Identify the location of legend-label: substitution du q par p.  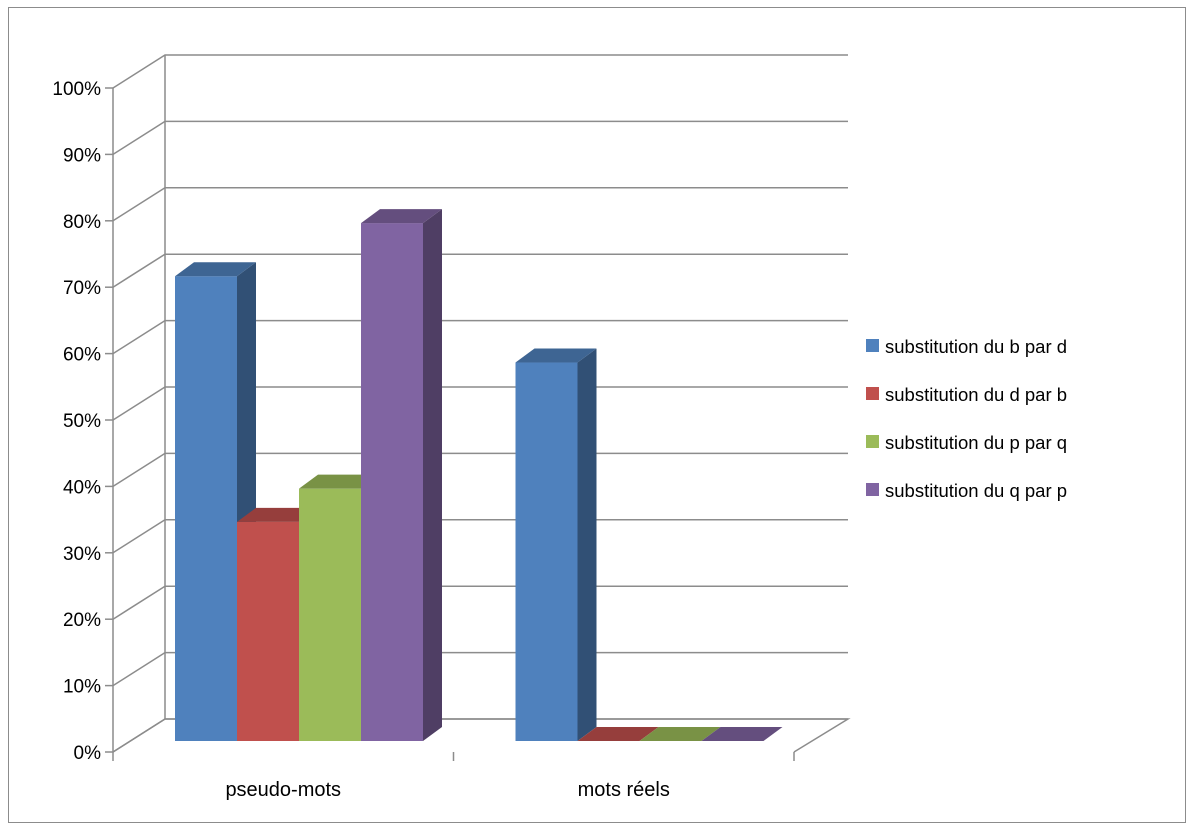
(976, 490).